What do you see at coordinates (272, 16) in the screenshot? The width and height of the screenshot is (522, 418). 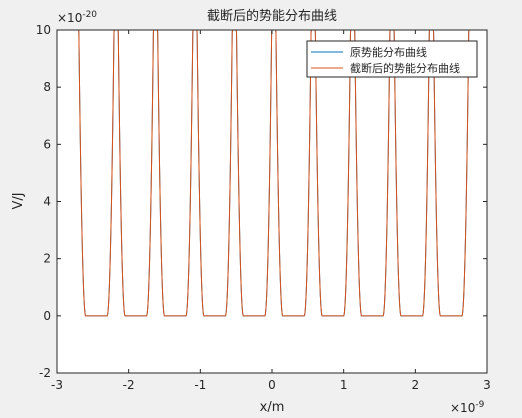 I see `chart-title: 截断后的势能分布曲线` at bounding box center [272, 16].